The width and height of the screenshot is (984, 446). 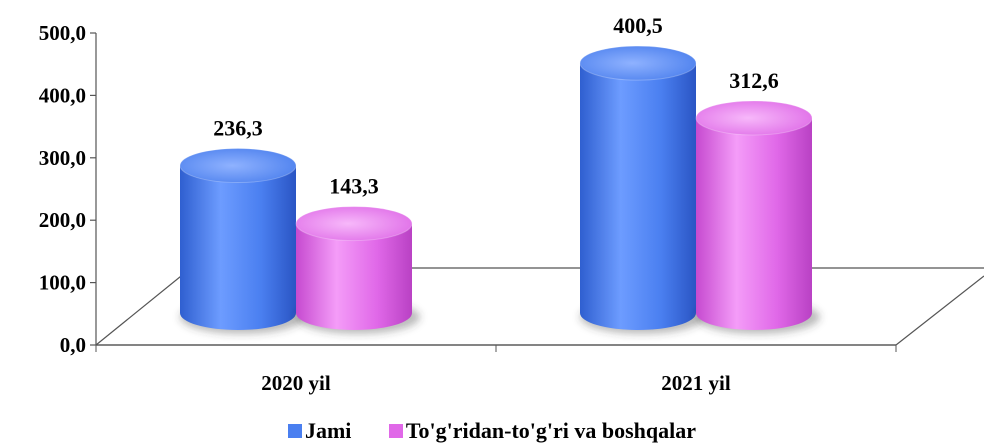 I want to click on x-tick-label: 2021 yil, so click(x=696, y=383).